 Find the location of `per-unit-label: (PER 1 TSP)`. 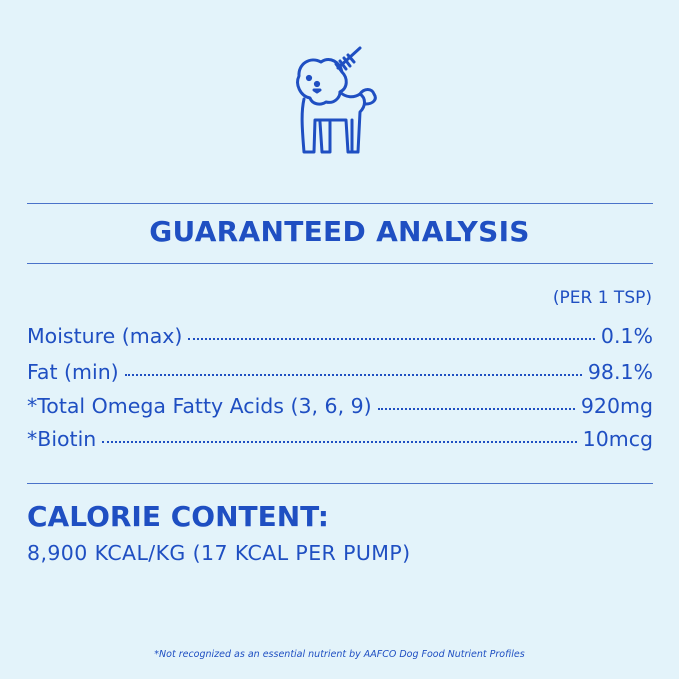

per-unit-label: (PER 1 TSP) is located at coordinates (602, 298).